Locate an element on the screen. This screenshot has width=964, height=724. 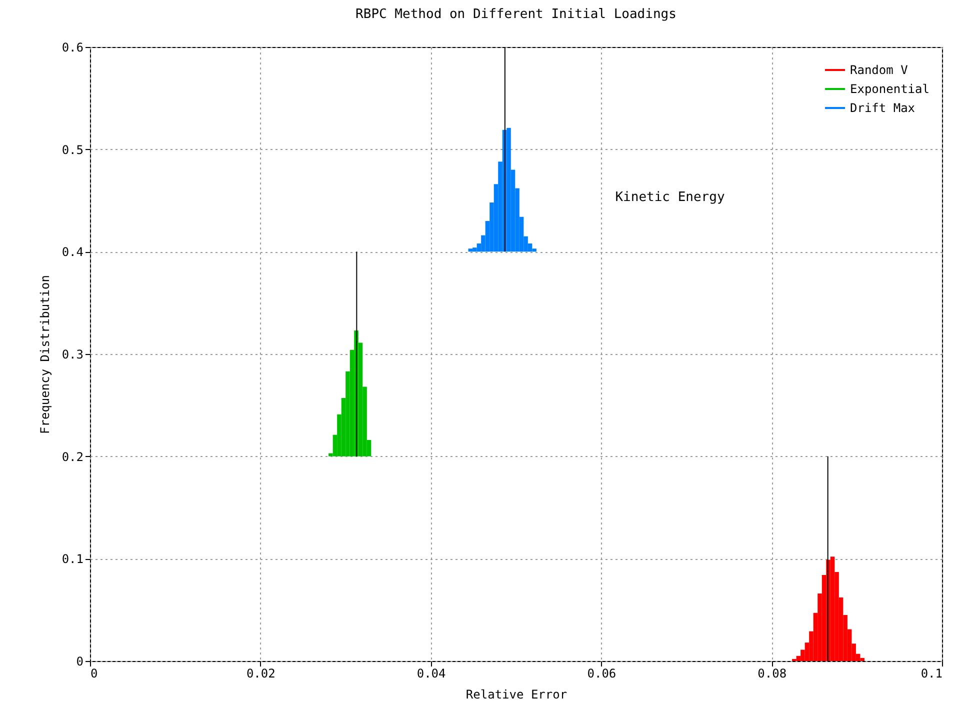
x-tick-label: 0.04 is located at coordinates (431, 673).